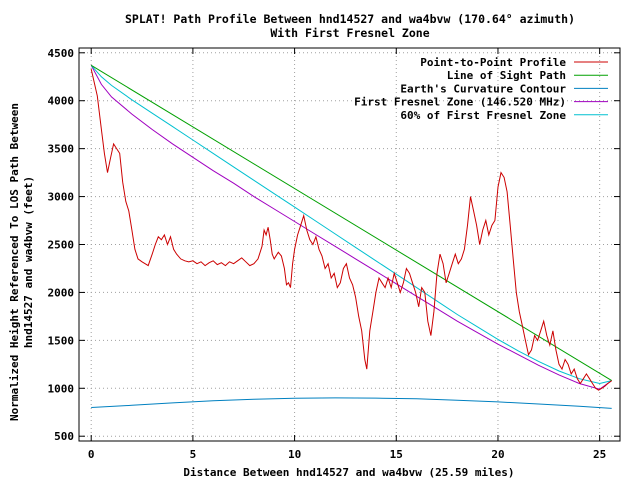 The height and width of the screenshot is (480, 640). What do you see at coordinates (483, 88) in the screenshot?
I see `legend-label: Earth's Curvature Contour` at bounding box center [483, 88].